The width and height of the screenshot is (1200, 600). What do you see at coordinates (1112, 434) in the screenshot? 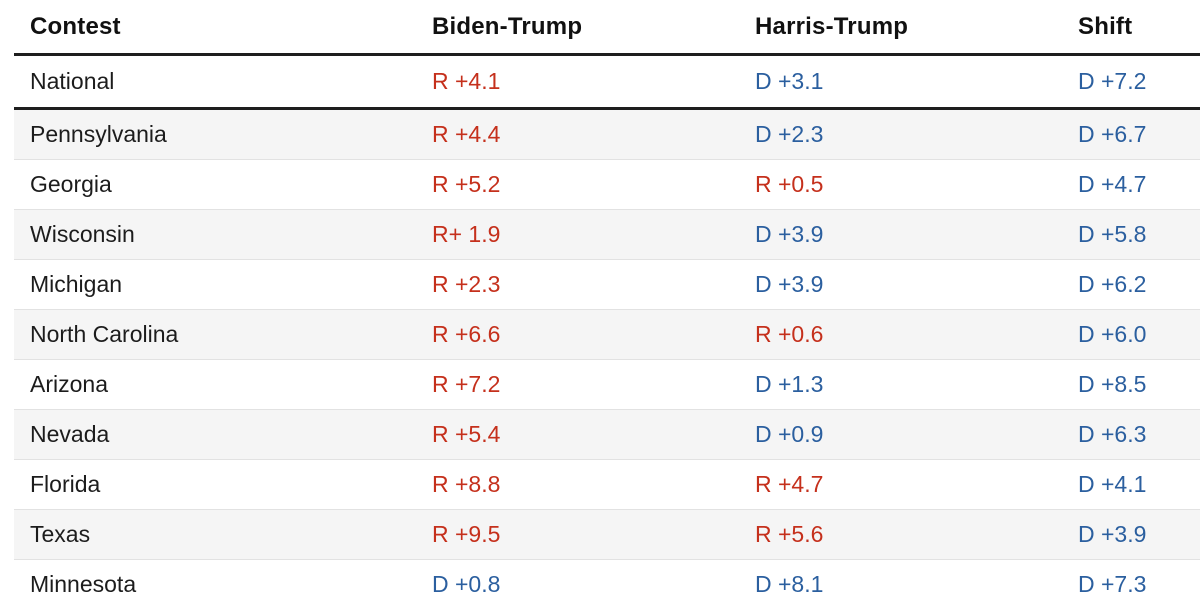
I see `shift-cell: D +6.3` at bounding box center [1112, 434].